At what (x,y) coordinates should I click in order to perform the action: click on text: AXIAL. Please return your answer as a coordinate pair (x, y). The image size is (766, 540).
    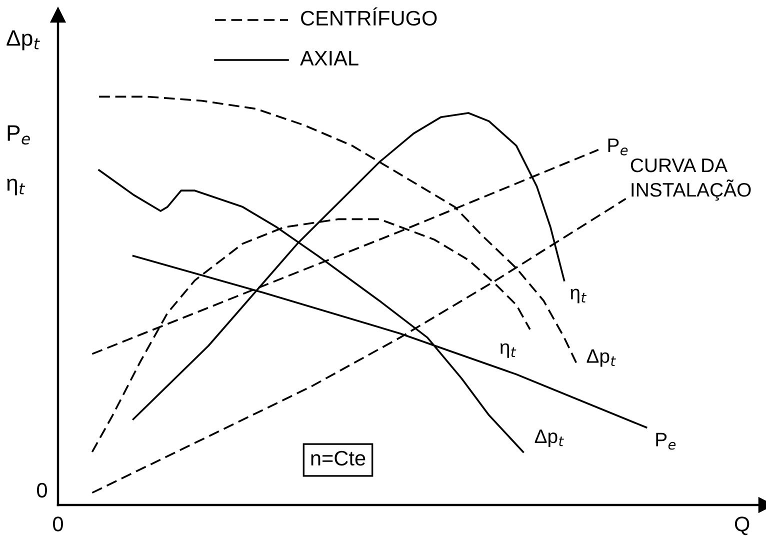
    Looking at the image, I should click on (329, 58).